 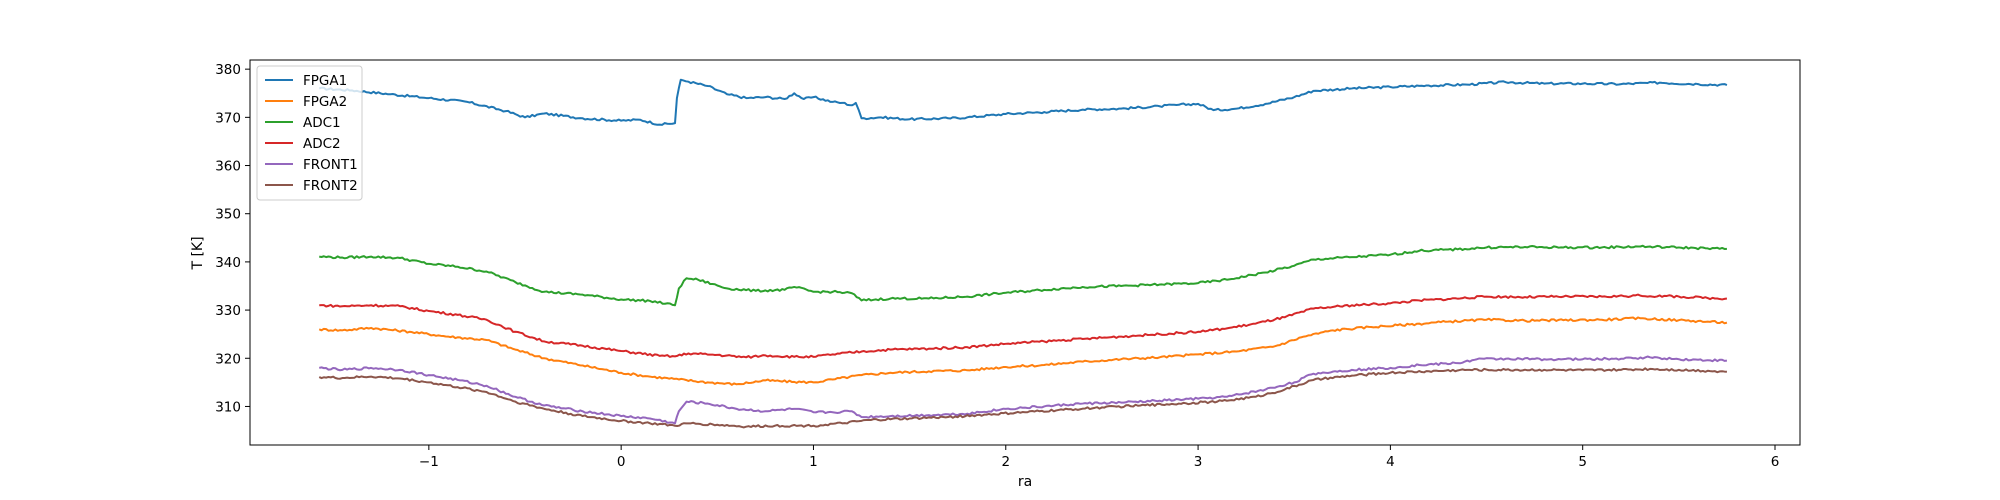 What do you see at coordinates (228, 118) in the screenshot?
I see `y-tick-label: 370` at bounding box center [228, 118].